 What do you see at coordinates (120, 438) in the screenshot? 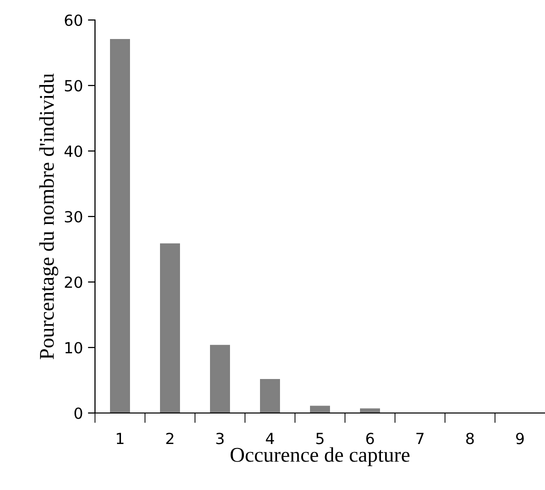
I see `x-tick-label: 1` at bounding box center [120, 438].